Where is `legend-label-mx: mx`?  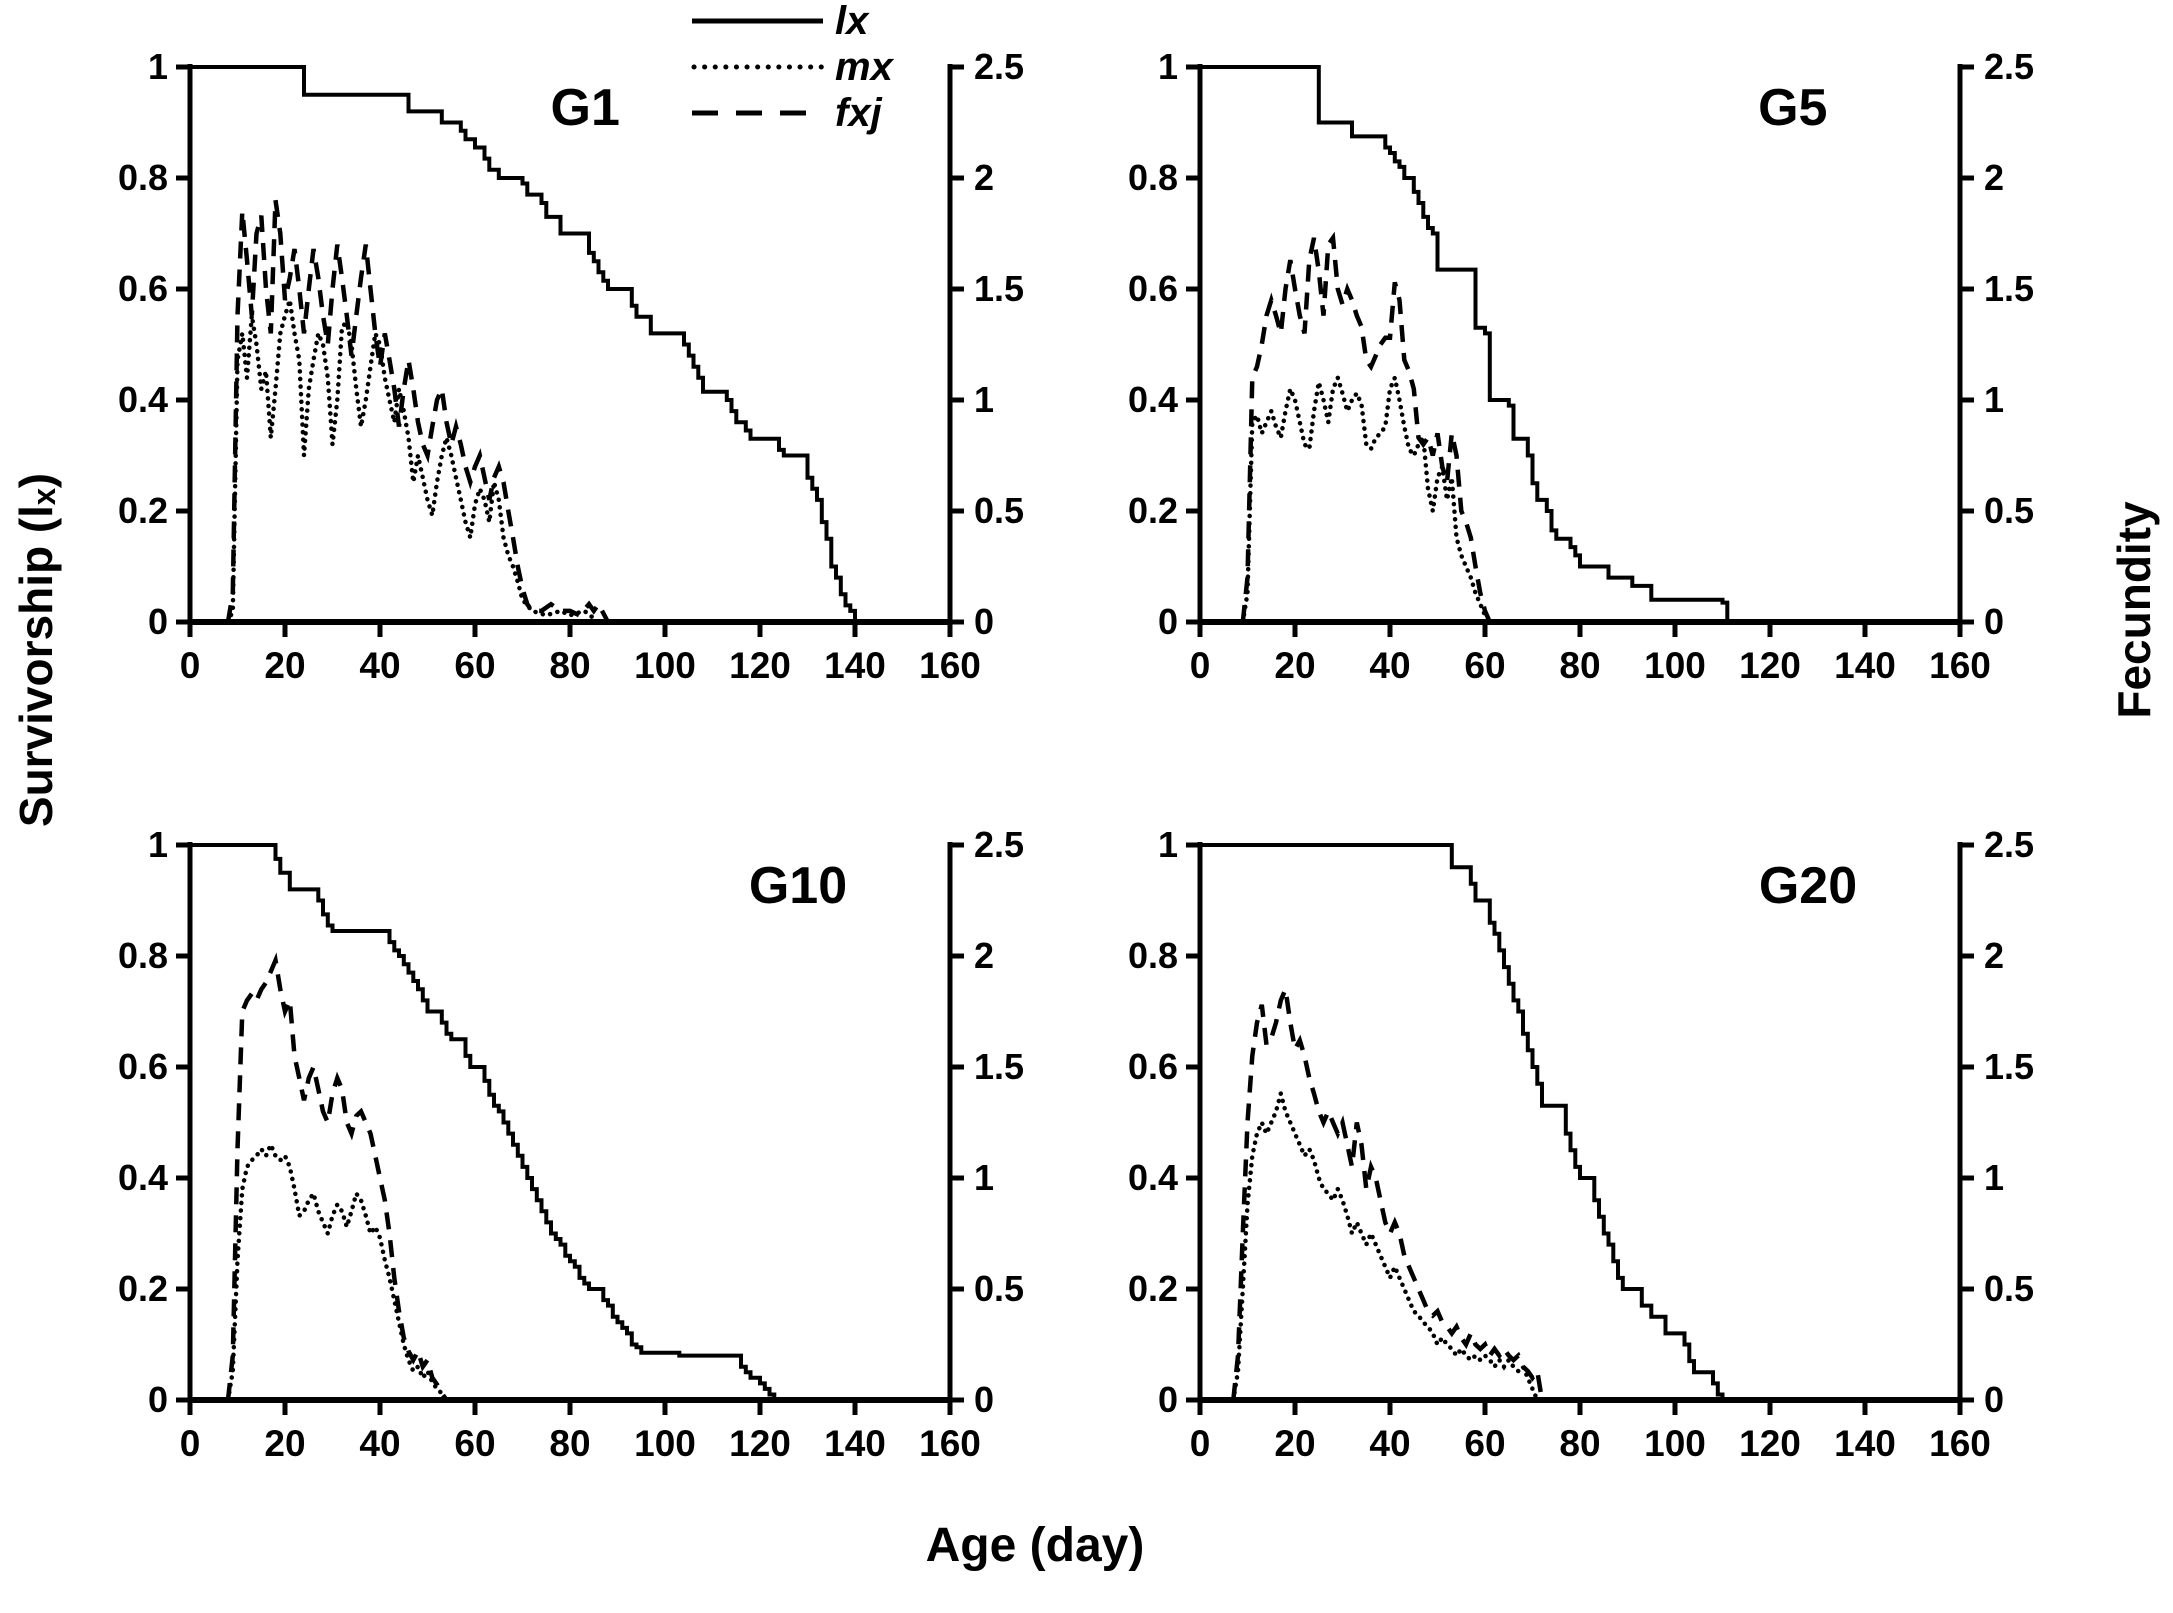 legend-label-mx: mx is located at coordinates (864, 67).